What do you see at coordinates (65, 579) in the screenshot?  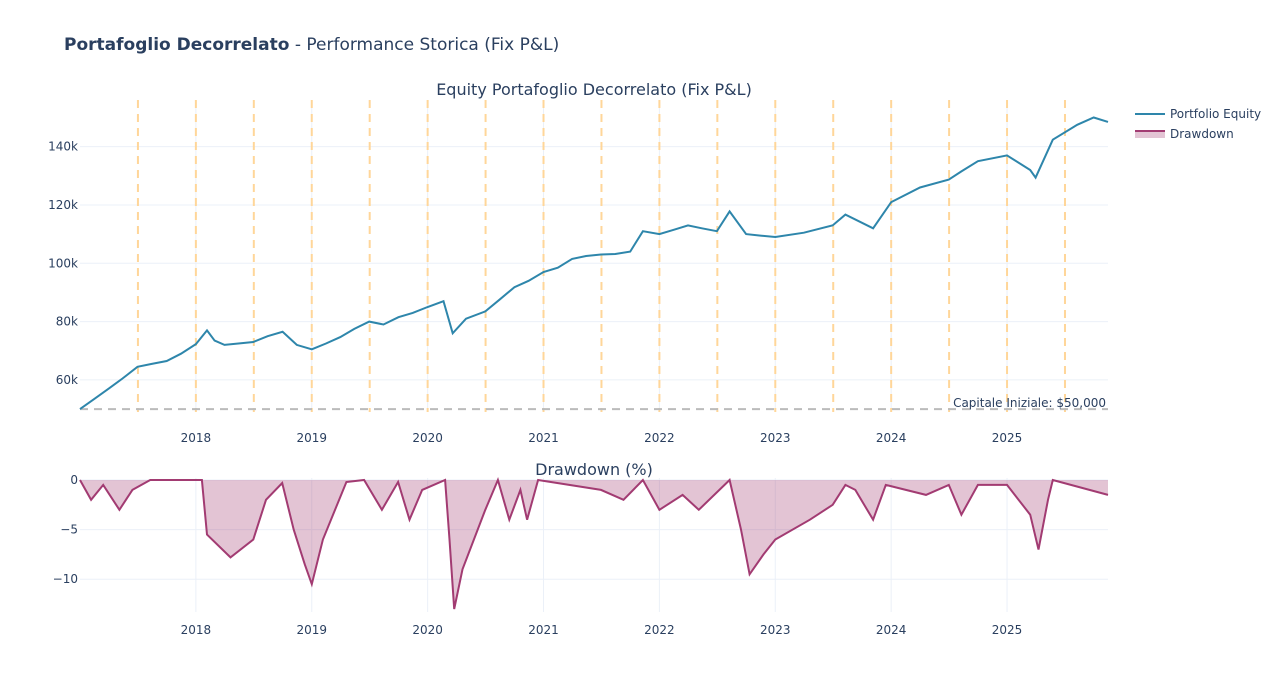 I see `y-tick-label: −10` at bounding box center [65, 579].